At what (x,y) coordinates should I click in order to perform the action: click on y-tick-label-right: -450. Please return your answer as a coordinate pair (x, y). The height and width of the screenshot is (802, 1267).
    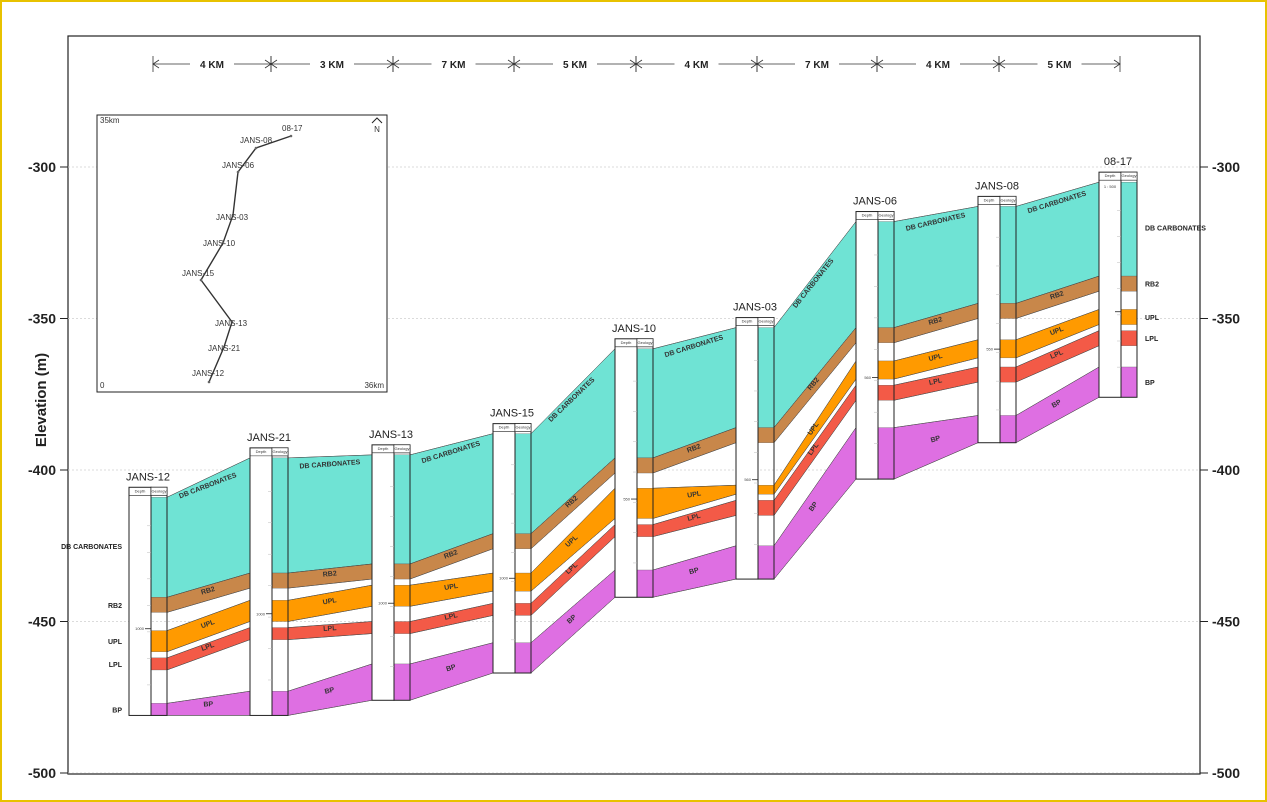
    Looking at the image, I should click on (1226, 622).